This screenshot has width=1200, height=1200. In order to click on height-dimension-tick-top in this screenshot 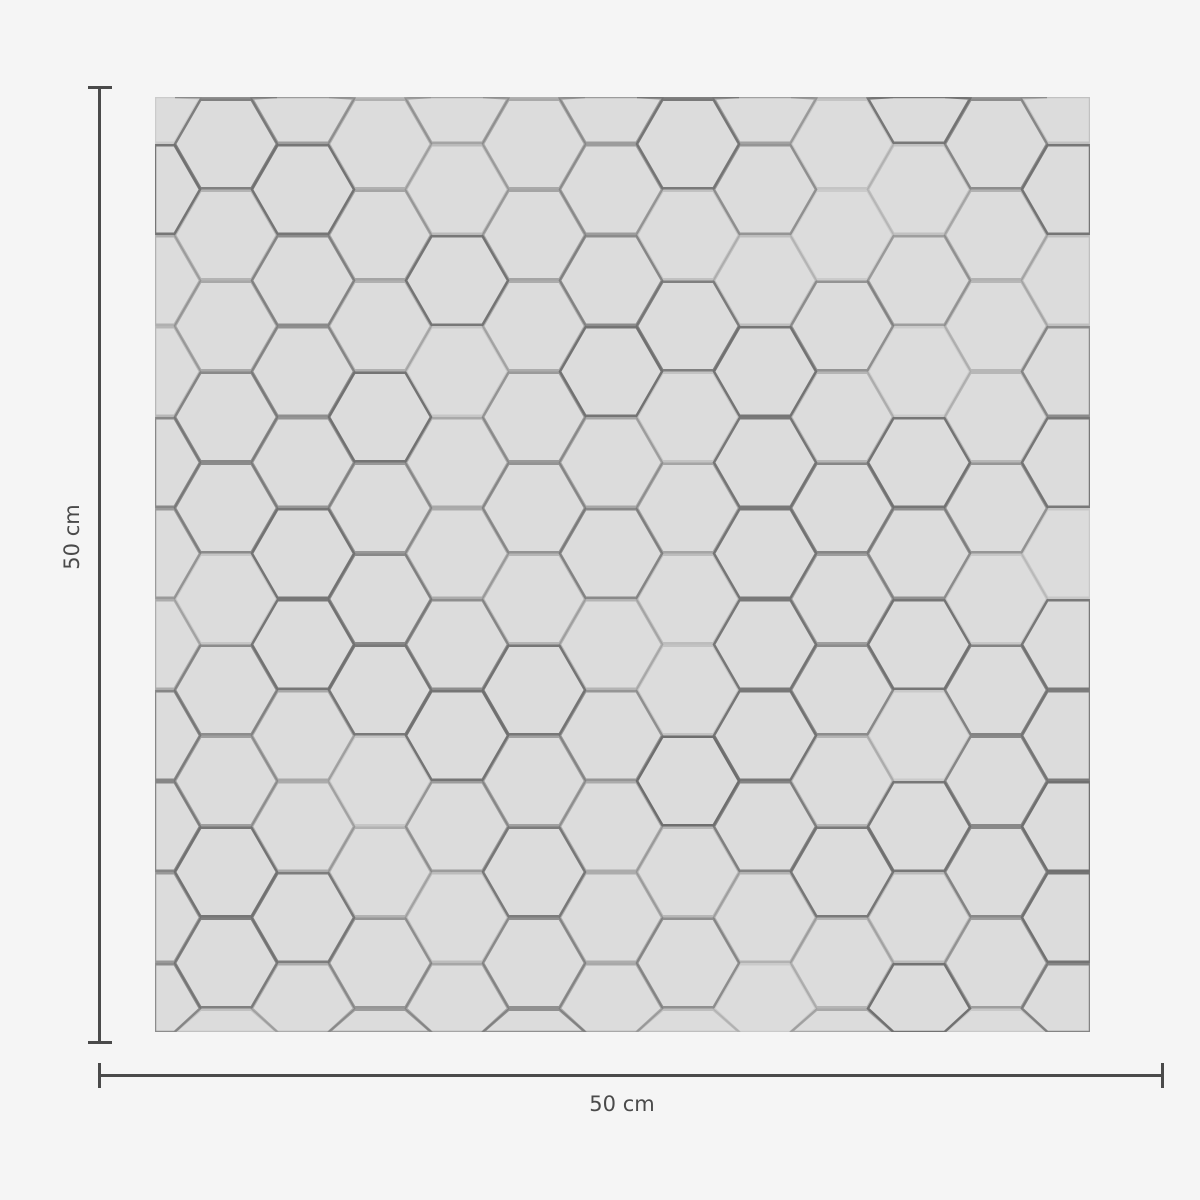, I will do `click(100, 87)`.